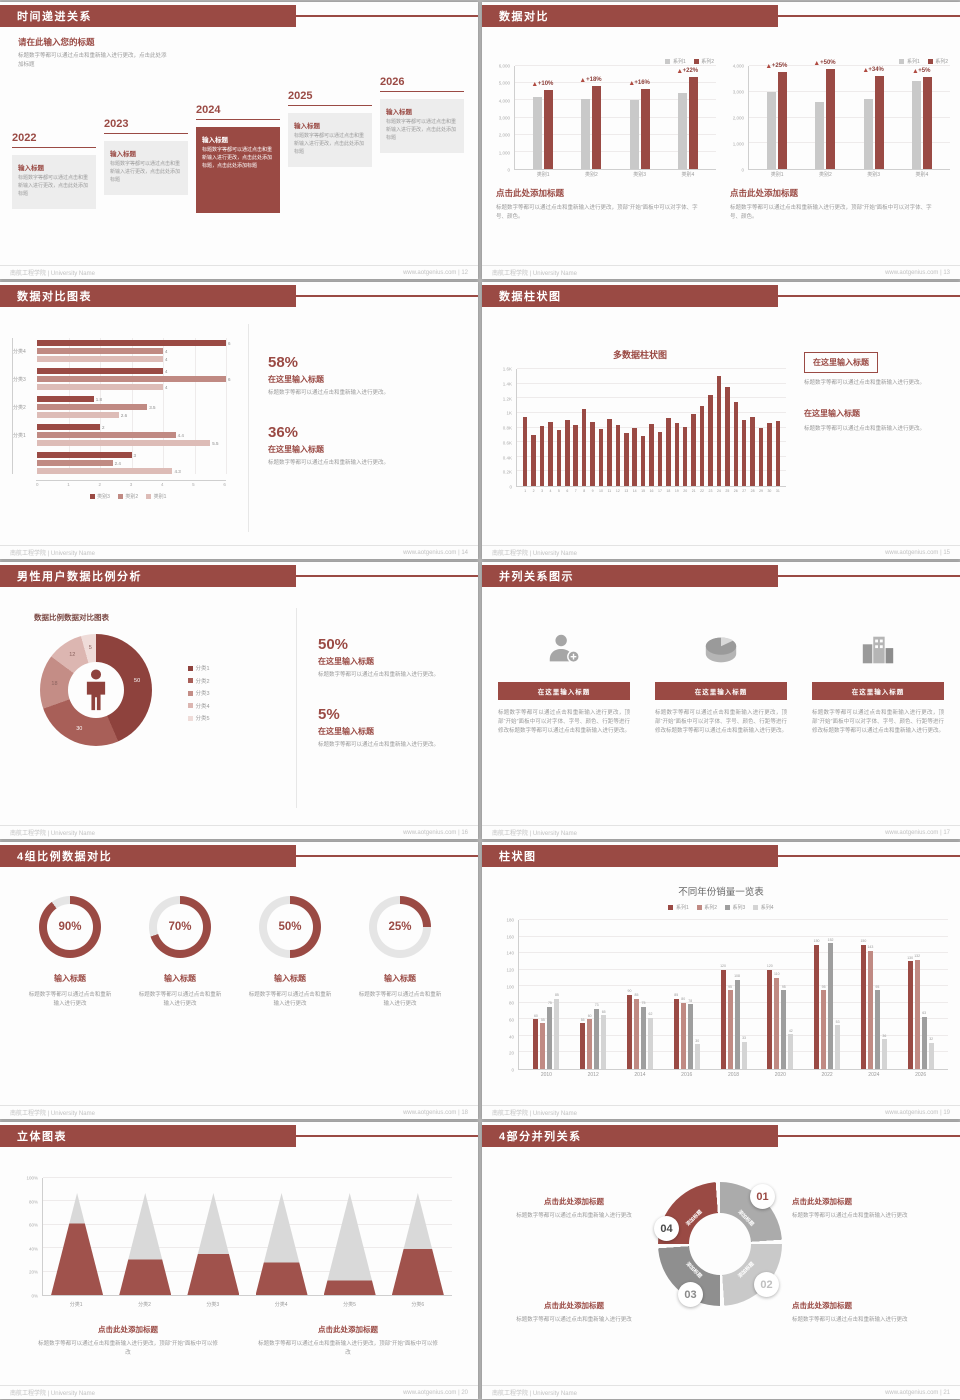 The height and width of the screenshot is (1400, 960). I want to click on plot-area: +25% 类别1 +50% 类别2 +34% 类别3 +5% 类别4, so click(849, 119).